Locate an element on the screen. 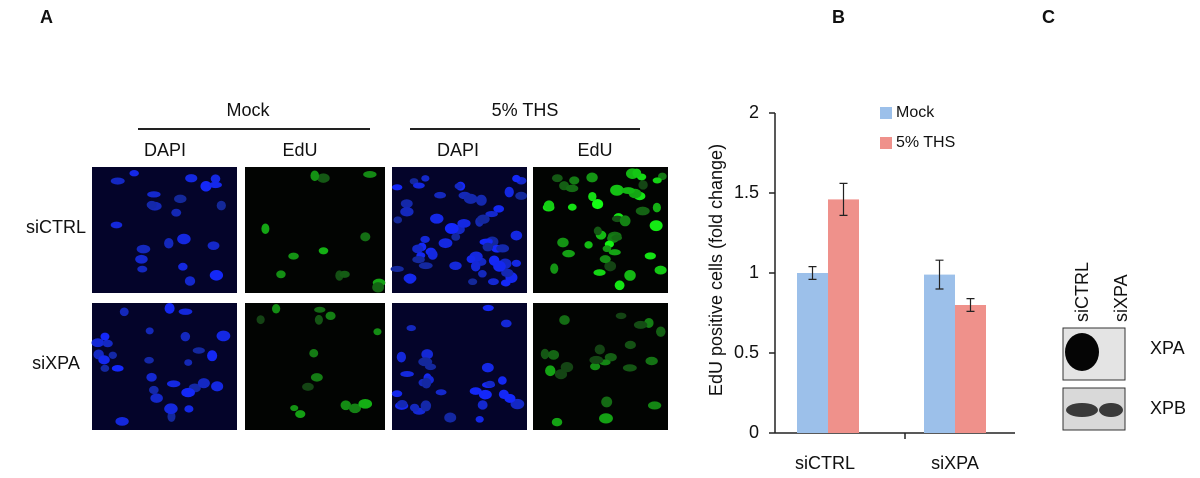 The width and height of the screenshot is (1200, 478). panel-label: C is located at coordinates (1048, 17).